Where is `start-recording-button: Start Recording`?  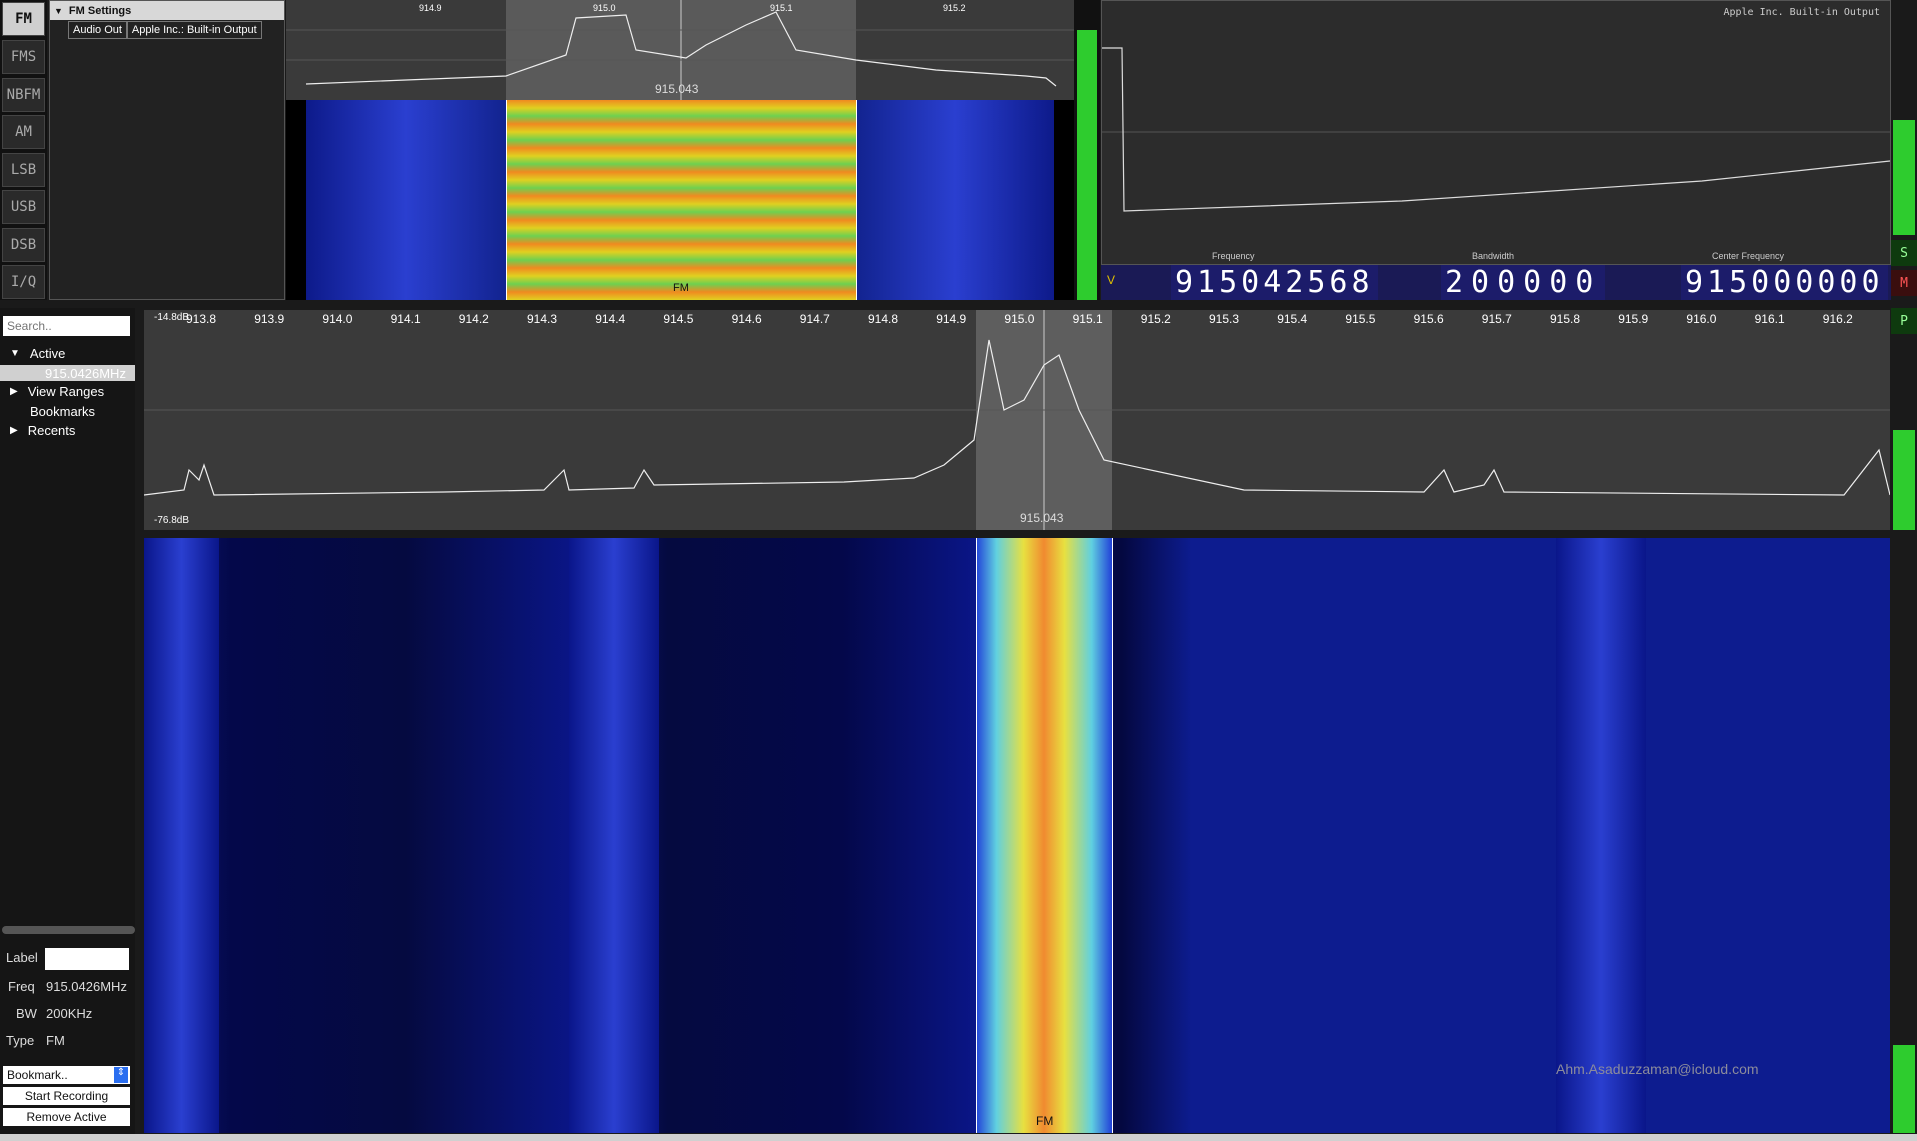 start-recording-button: Start Recording is located at coordinates (66, 1096).